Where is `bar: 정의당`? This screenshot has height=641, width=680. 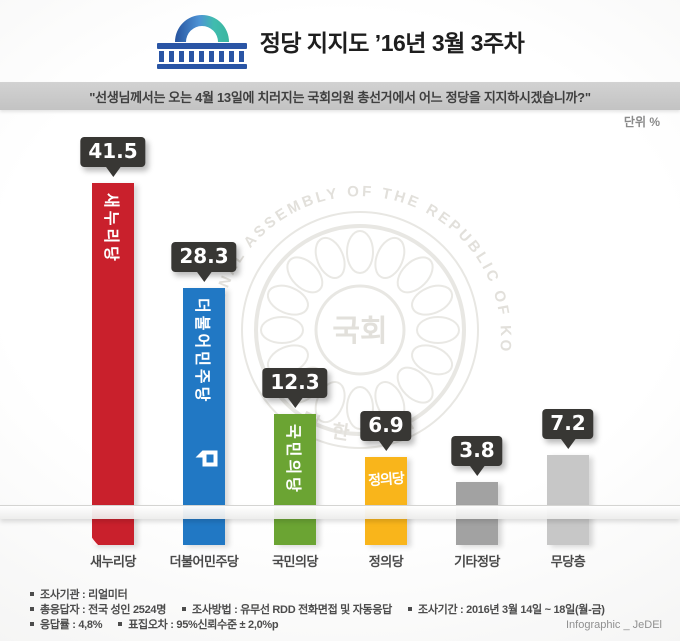
bar: 정의당 is located at coordinates (386, 501).